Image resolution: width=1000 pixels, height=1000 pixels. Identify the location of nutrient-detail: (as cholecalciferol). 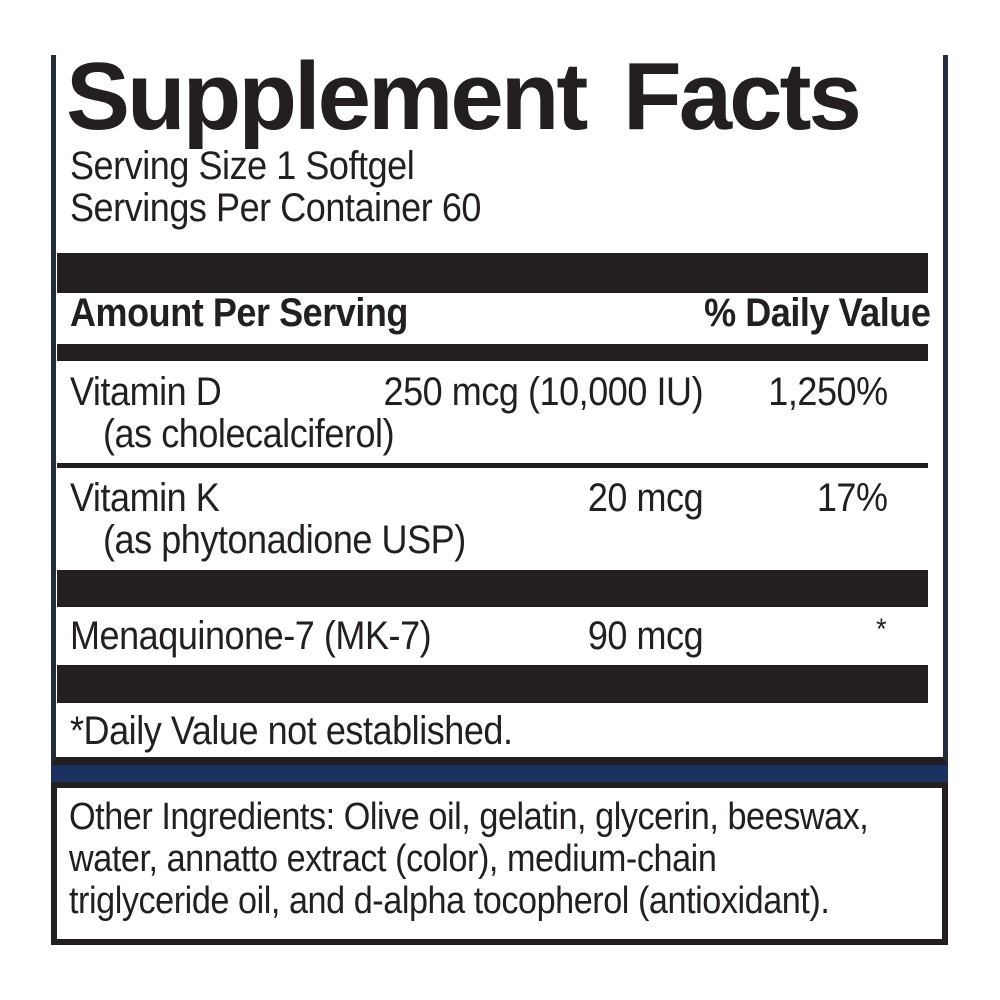
(249, 434).